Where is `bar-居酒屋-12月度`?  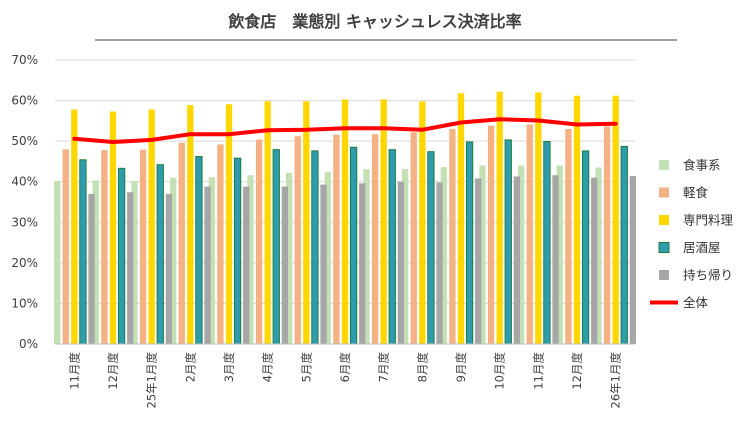 bar-居酒屋-12月度 is located at coordinates (121, 256).